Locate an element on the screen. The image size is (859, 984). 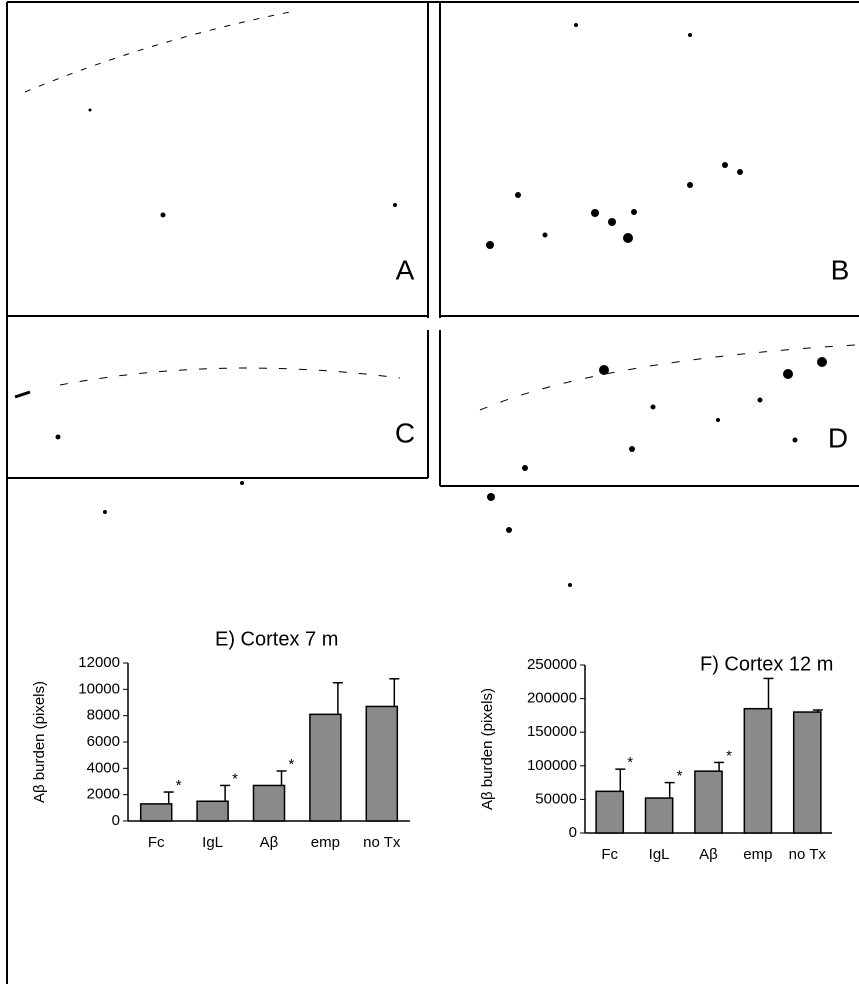
y-tick-label: 250000 is located at coordinates (552, 664).